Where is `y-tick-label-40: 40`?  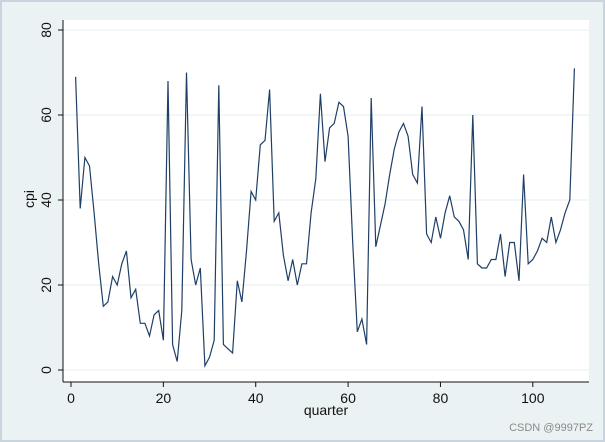 y-tick-label-40: 40 is located at coordinates (46, 200).